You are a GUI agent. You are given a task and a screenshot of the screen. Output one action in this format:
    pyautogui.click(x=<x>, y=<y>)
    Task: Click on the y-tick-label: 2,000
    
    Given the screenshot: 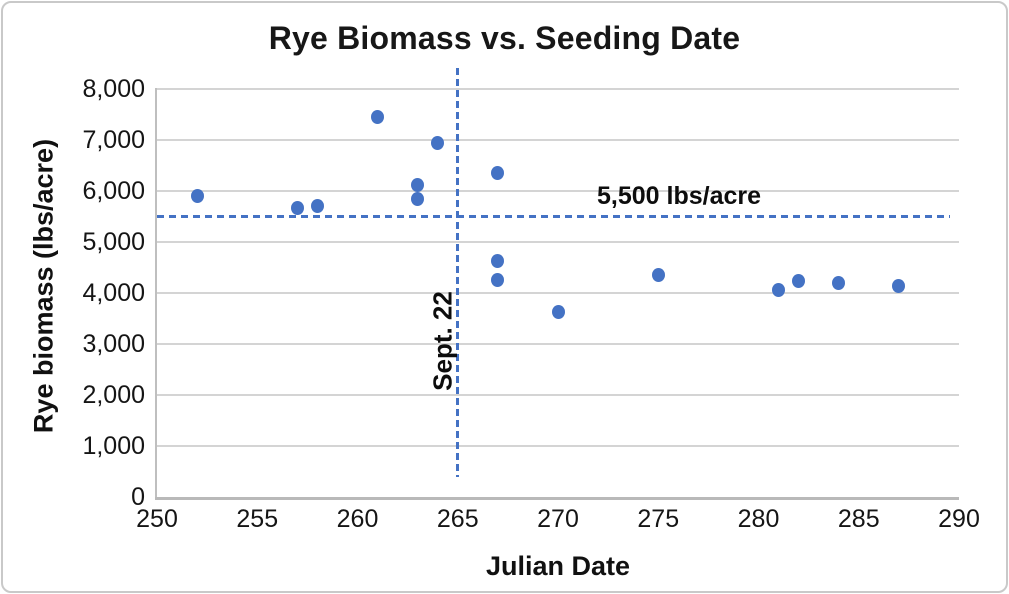 What is the action you would take?
    pyautogui.click(x=113, y=395)
    